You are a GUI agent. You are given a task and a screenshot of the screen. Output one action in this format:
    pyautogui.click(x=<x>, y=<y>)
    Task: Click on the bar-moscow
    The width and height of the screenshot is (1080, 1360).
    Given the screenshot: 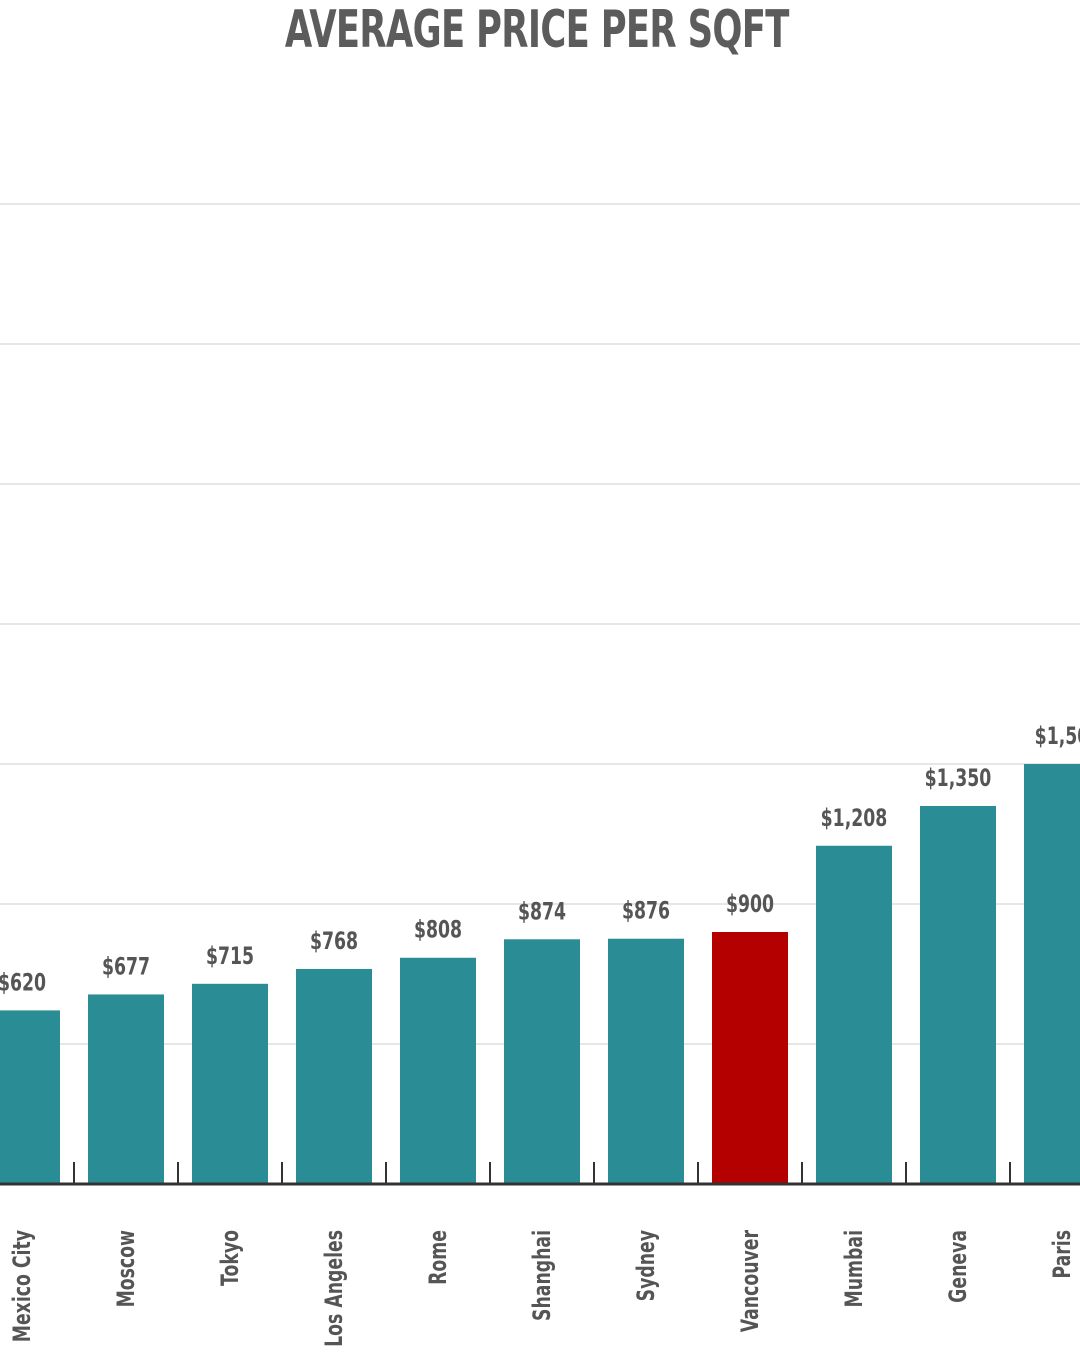 What is the action you would take?
    pyautogui.click(x=126, y=1089)
    